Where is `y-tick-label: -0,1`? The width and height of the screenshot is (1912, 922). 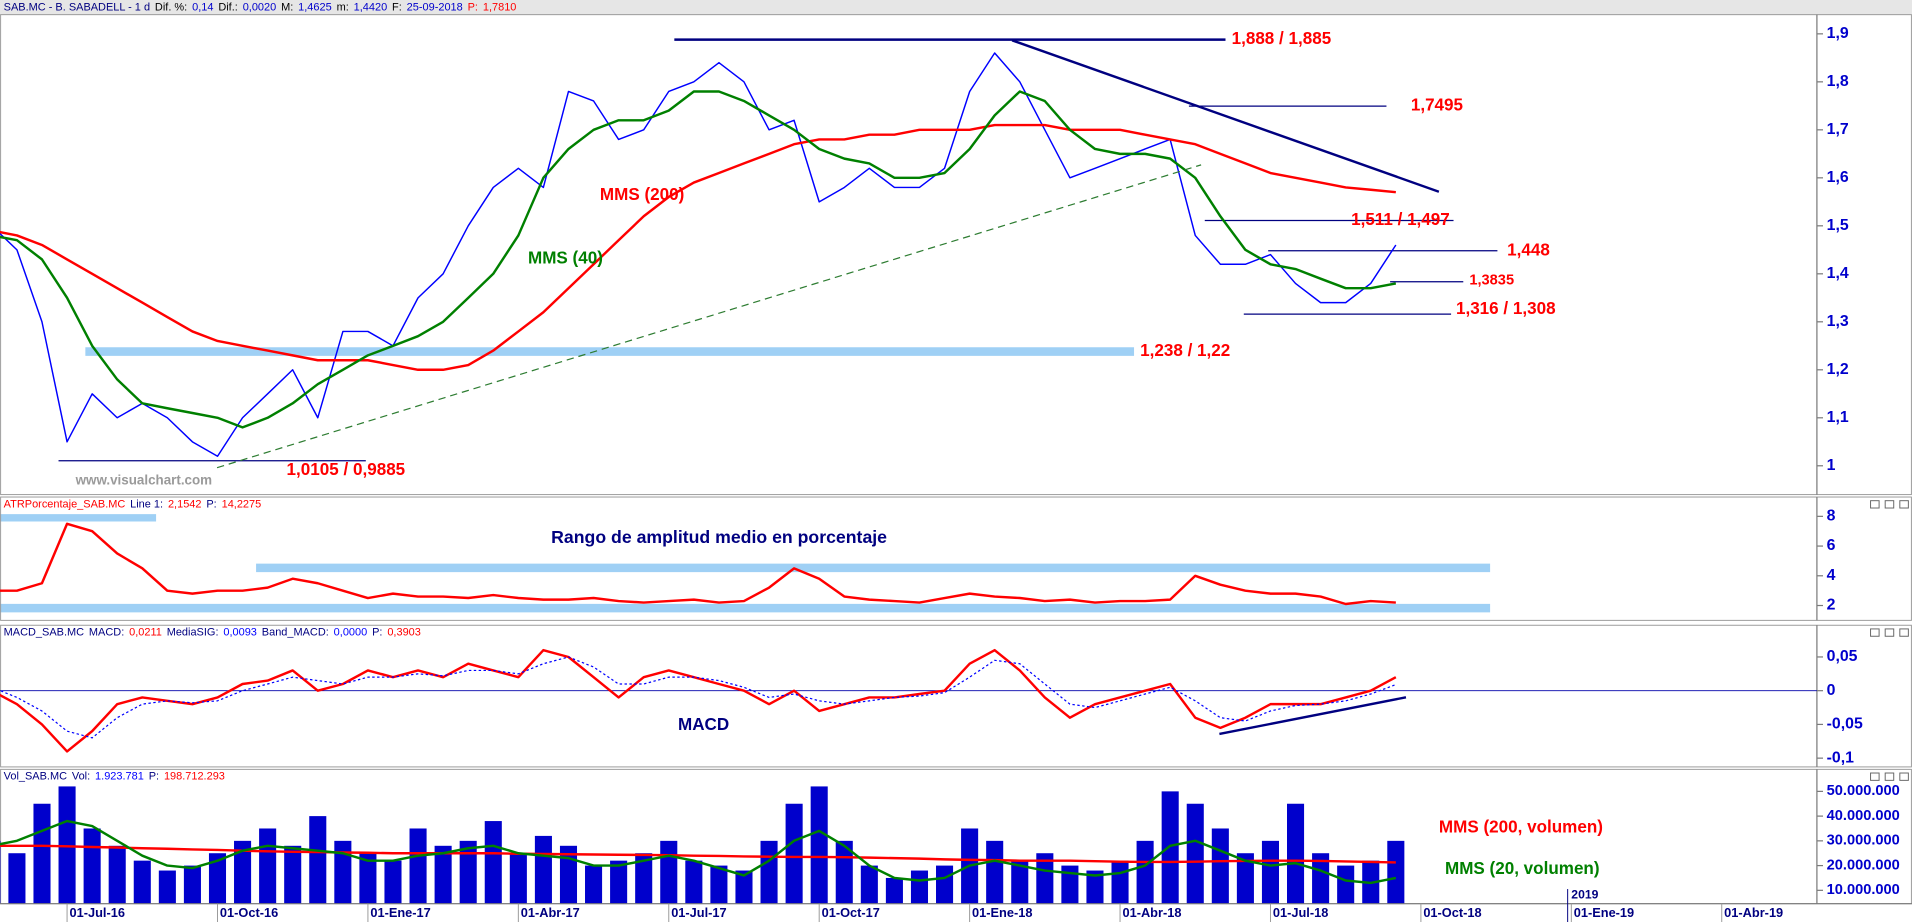 y-tick-label: -0,1 is located at coordinates (1840, 757).